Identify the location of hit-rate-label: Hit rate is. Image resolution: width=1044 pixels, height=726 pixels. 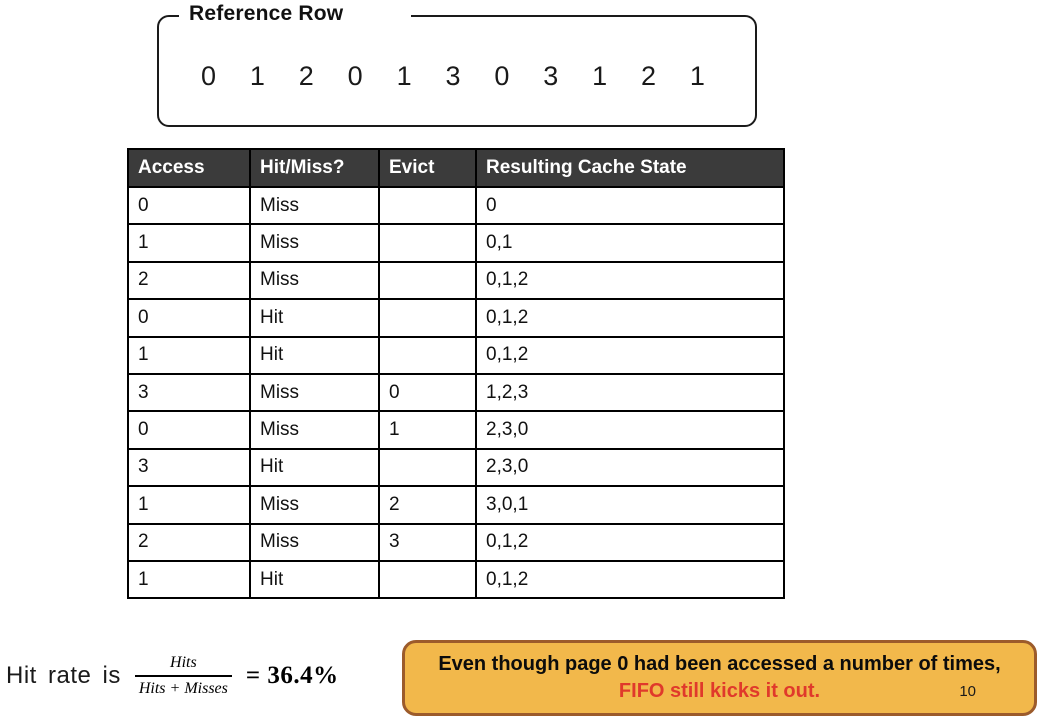
(63, 675).